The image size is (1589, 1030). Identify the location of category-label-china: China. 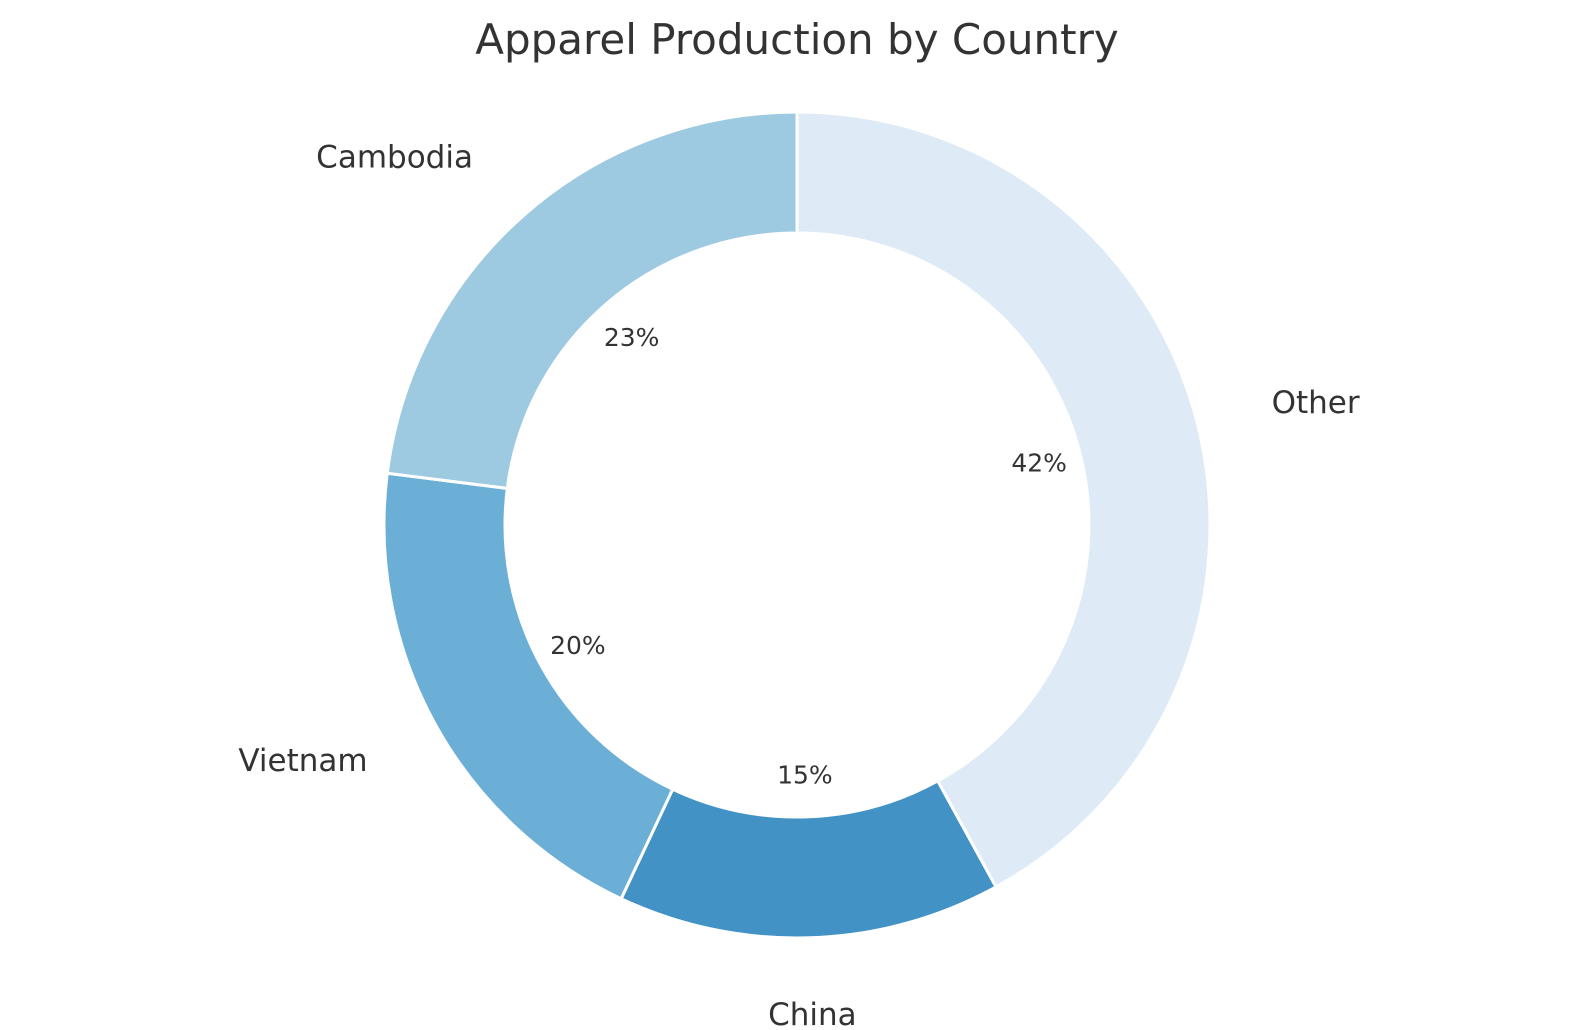
(812, 1013).